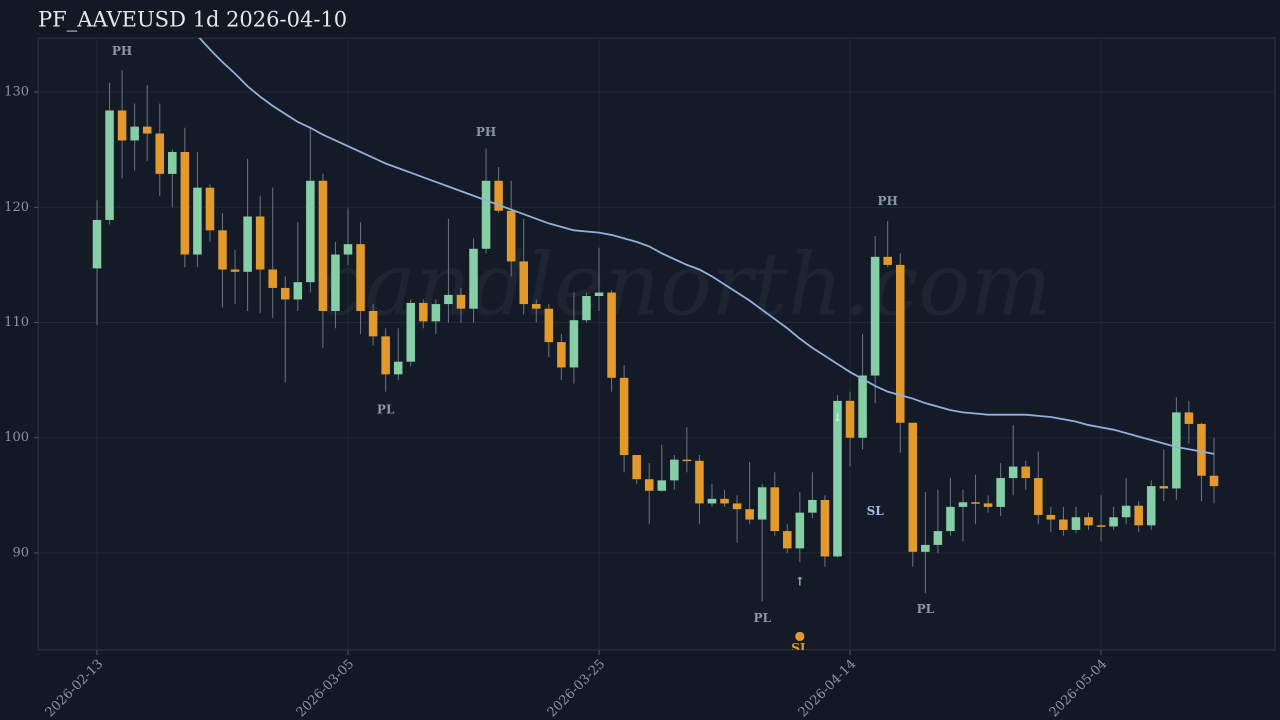 The width and height of the screenshot is (1280, 720). What do you see at coordinates (800, 635) in the screenshot?
I see `annotation: ●` at bounding box center [800, 635].